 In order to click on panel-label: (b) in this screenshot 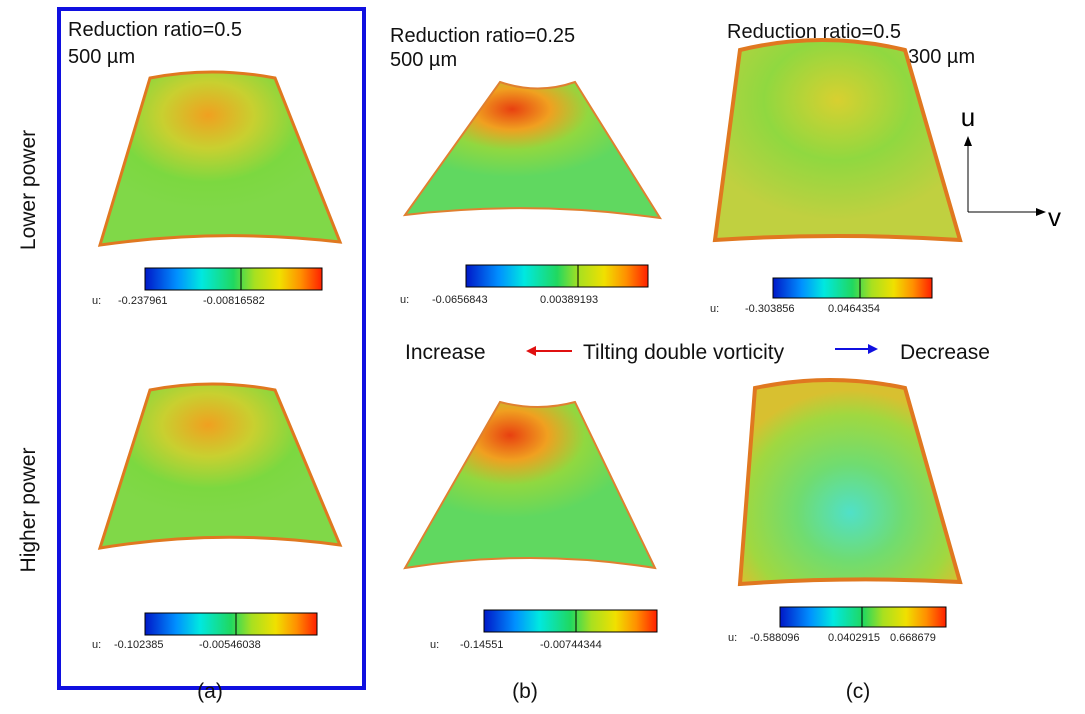, I will do `click(525, 691)`.